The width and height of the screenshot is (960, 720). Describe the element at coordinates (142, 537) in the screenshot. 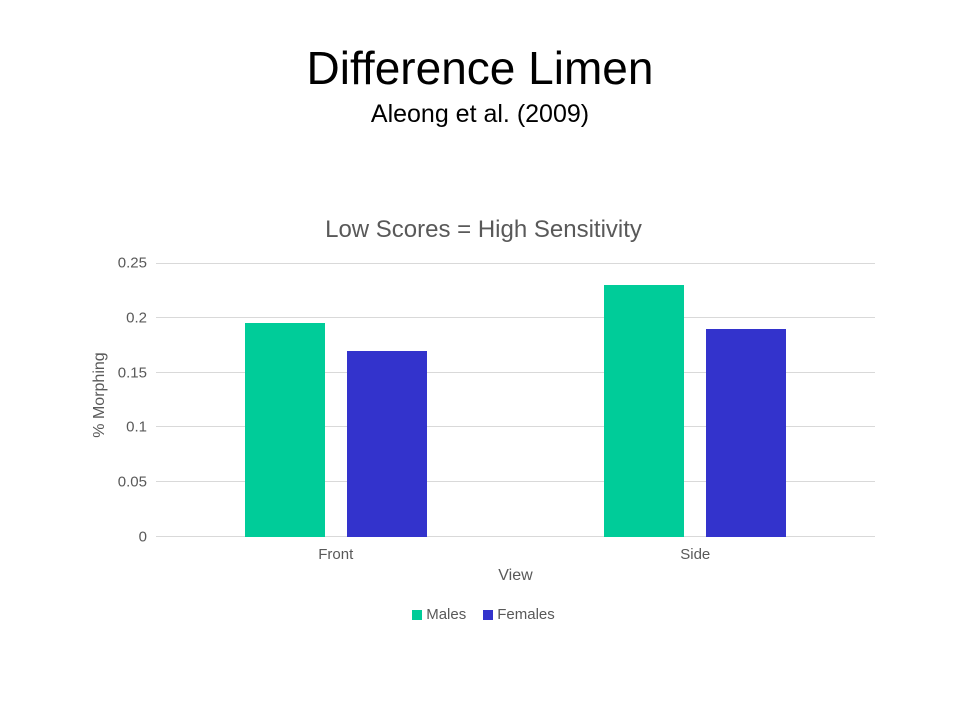

I see `y-tick-label-0: 0` at that location.